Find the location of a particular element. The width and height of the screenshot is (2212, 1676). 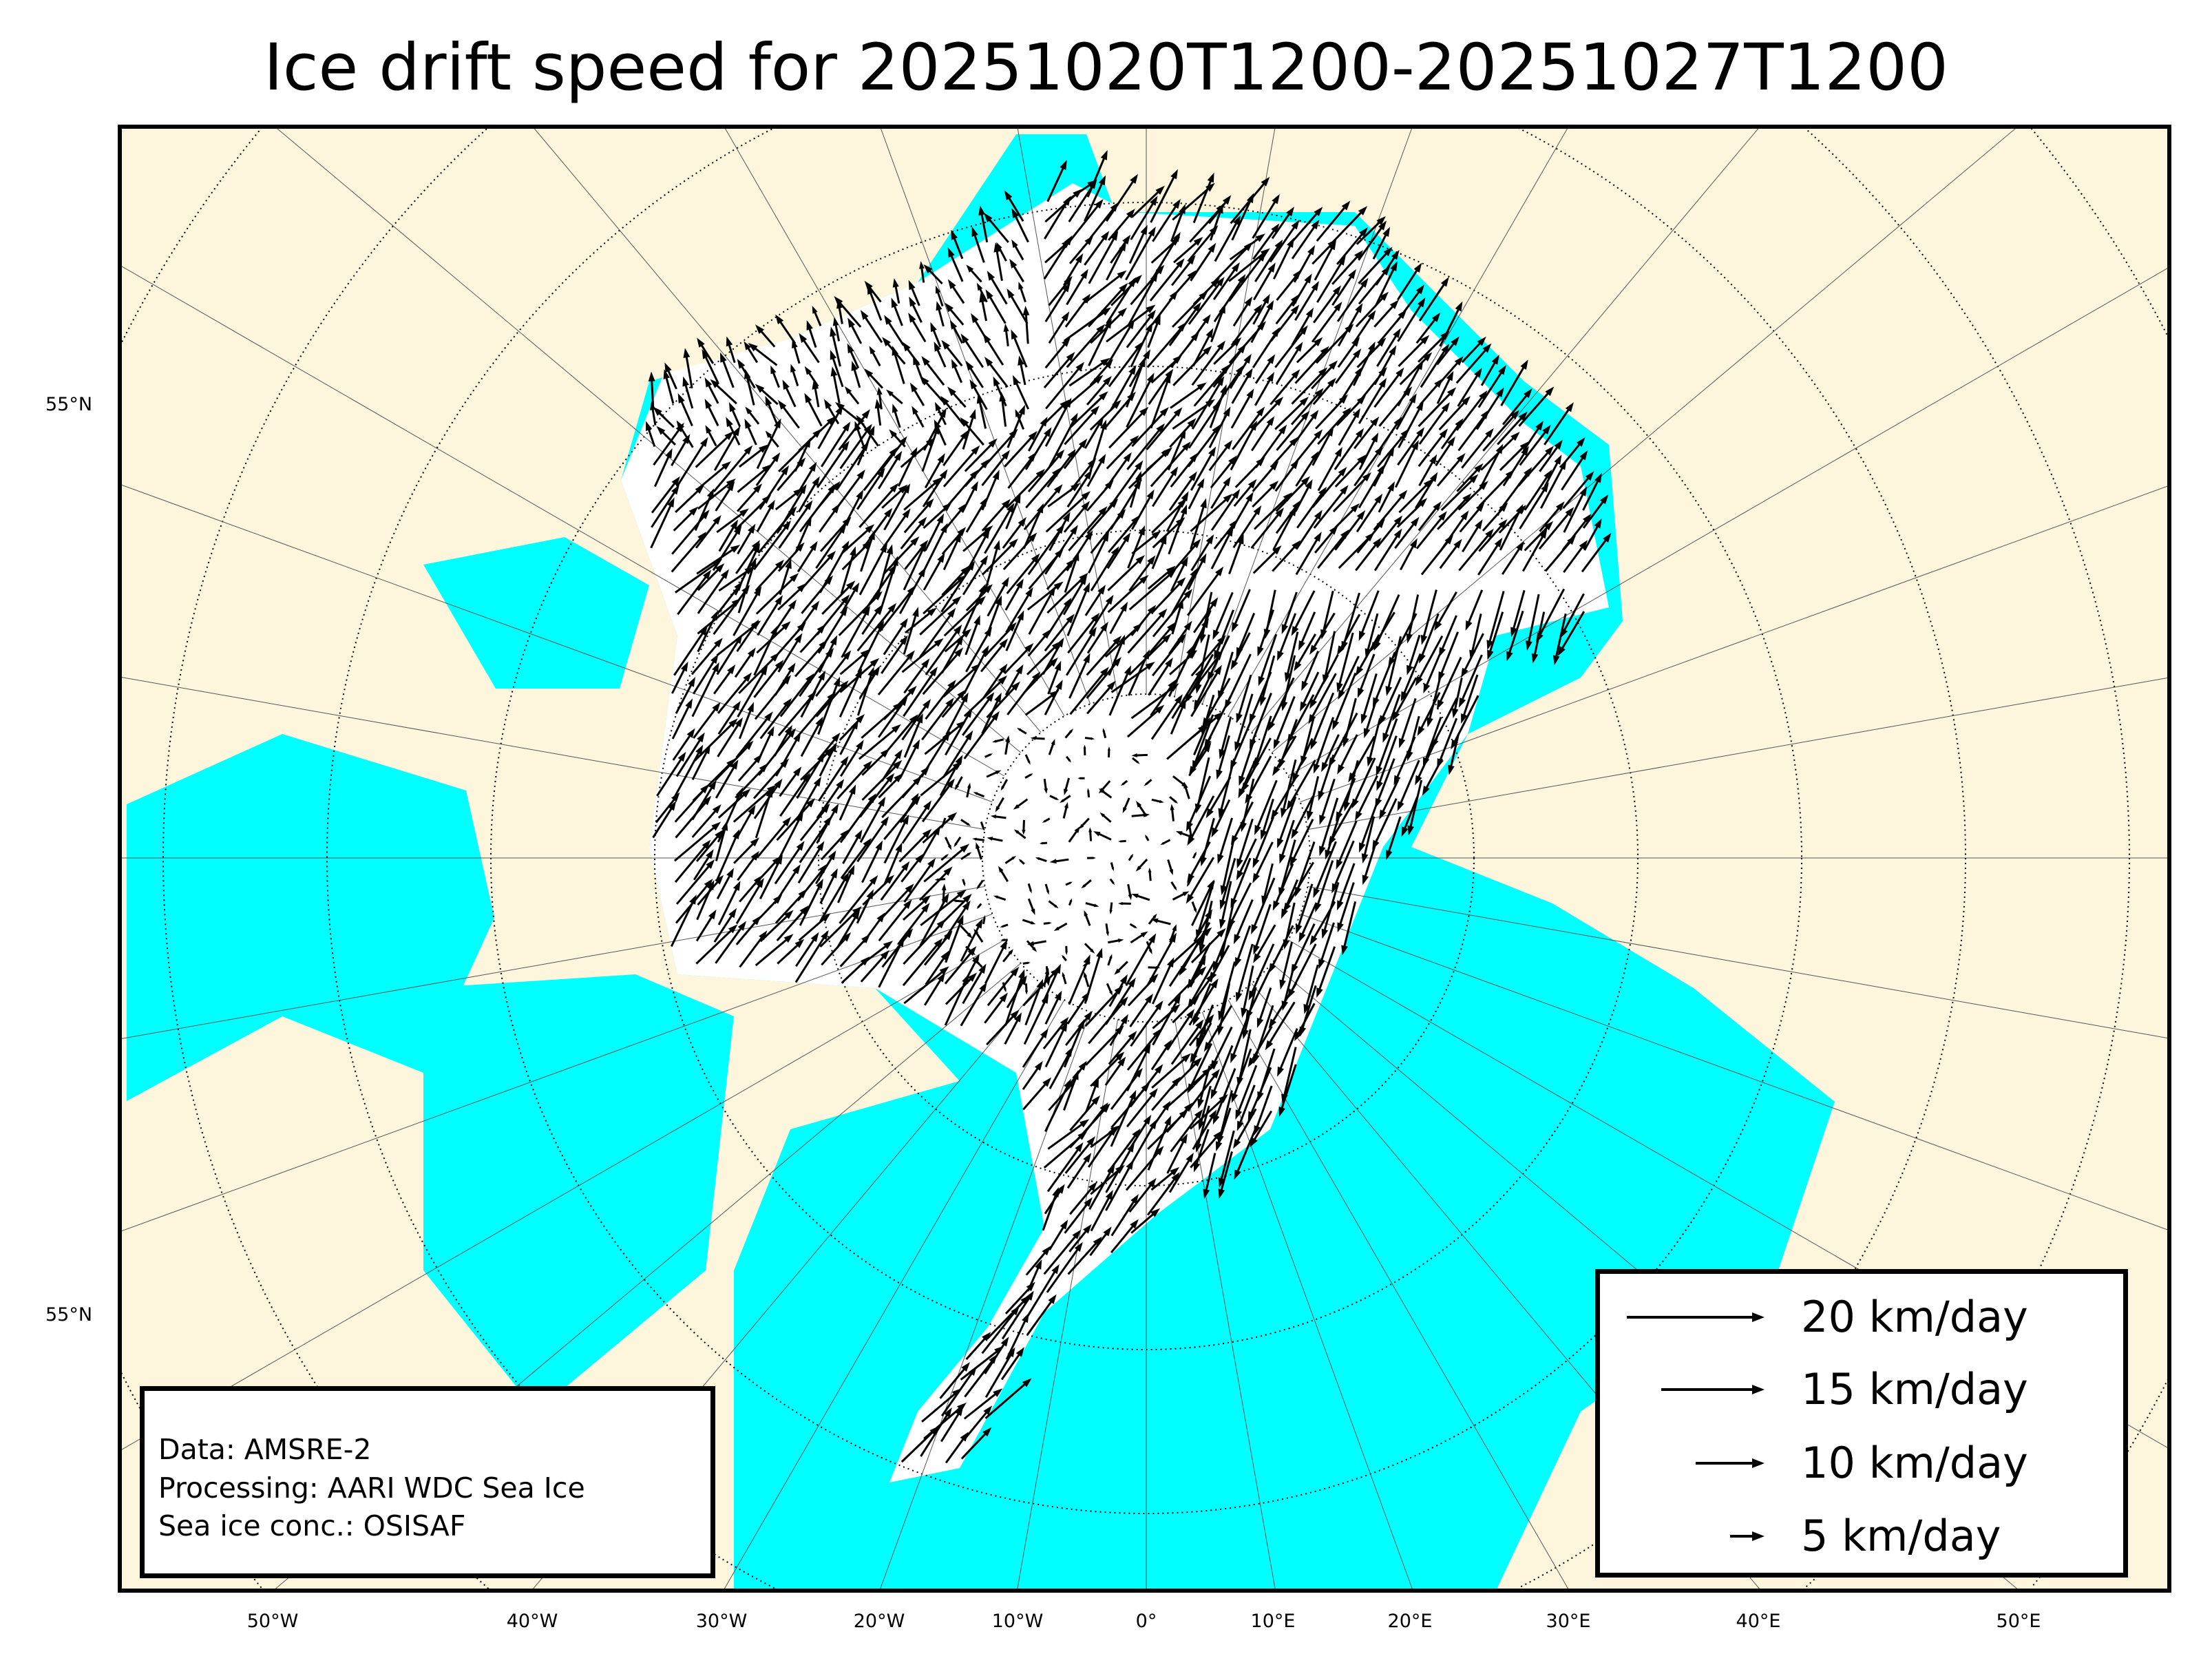

info-conc: Sea ice conc.: OSISAF is located at coordinates (312, 1525).